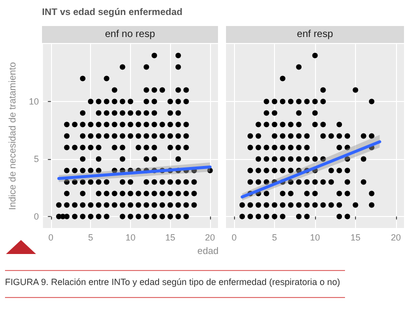 This screenshot has width=416, height=323. What do you see at coordinates (175, 284) in the screenshot?
I see `text: FIGURA 9. Relación entre INTo y edad según tipo de enfermedad (respiratoria o no)` at bounding box center [175, 284].